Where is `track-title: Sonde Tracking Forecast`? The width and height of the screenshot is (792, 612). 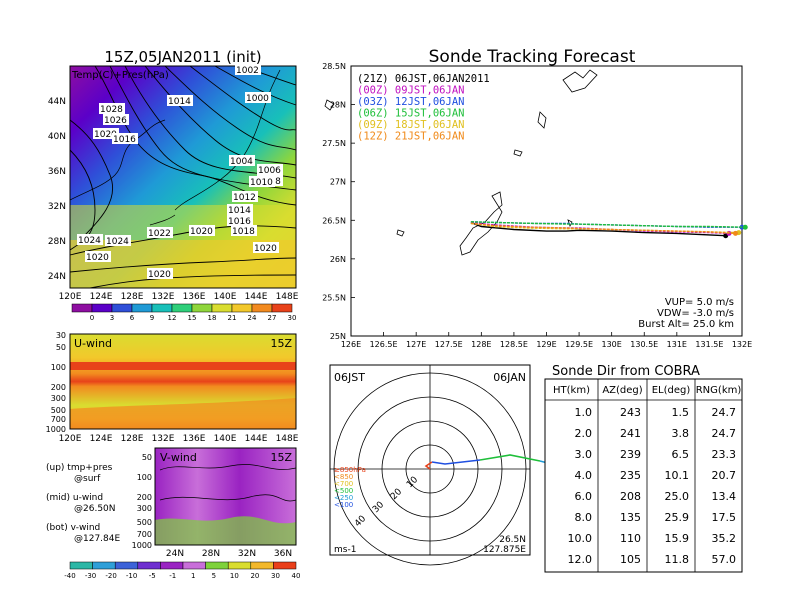 track-title: Sonde Tracking Forecast is located at coordinates (532, 57).